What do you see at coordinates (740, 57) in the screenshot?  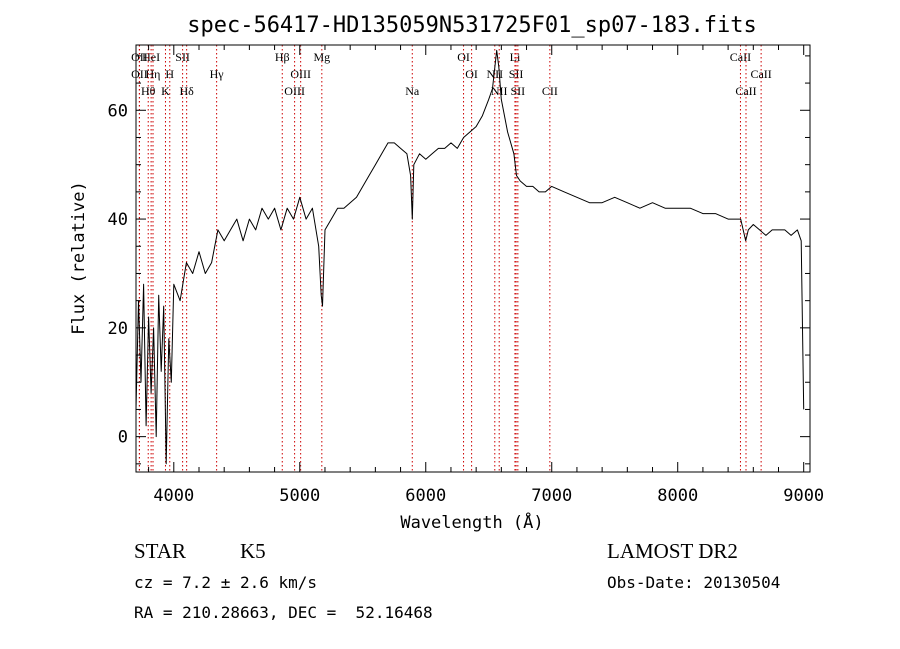 I see `marker-label-7: CaII` at bounding box center [740, 57].